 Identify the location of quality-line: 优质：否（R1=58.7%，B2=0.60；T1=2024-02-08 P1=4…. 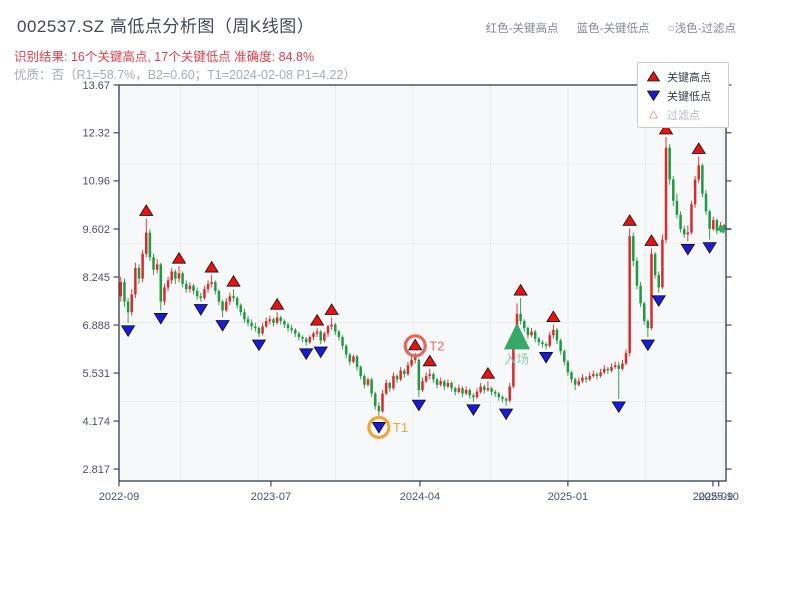
(185, 75).